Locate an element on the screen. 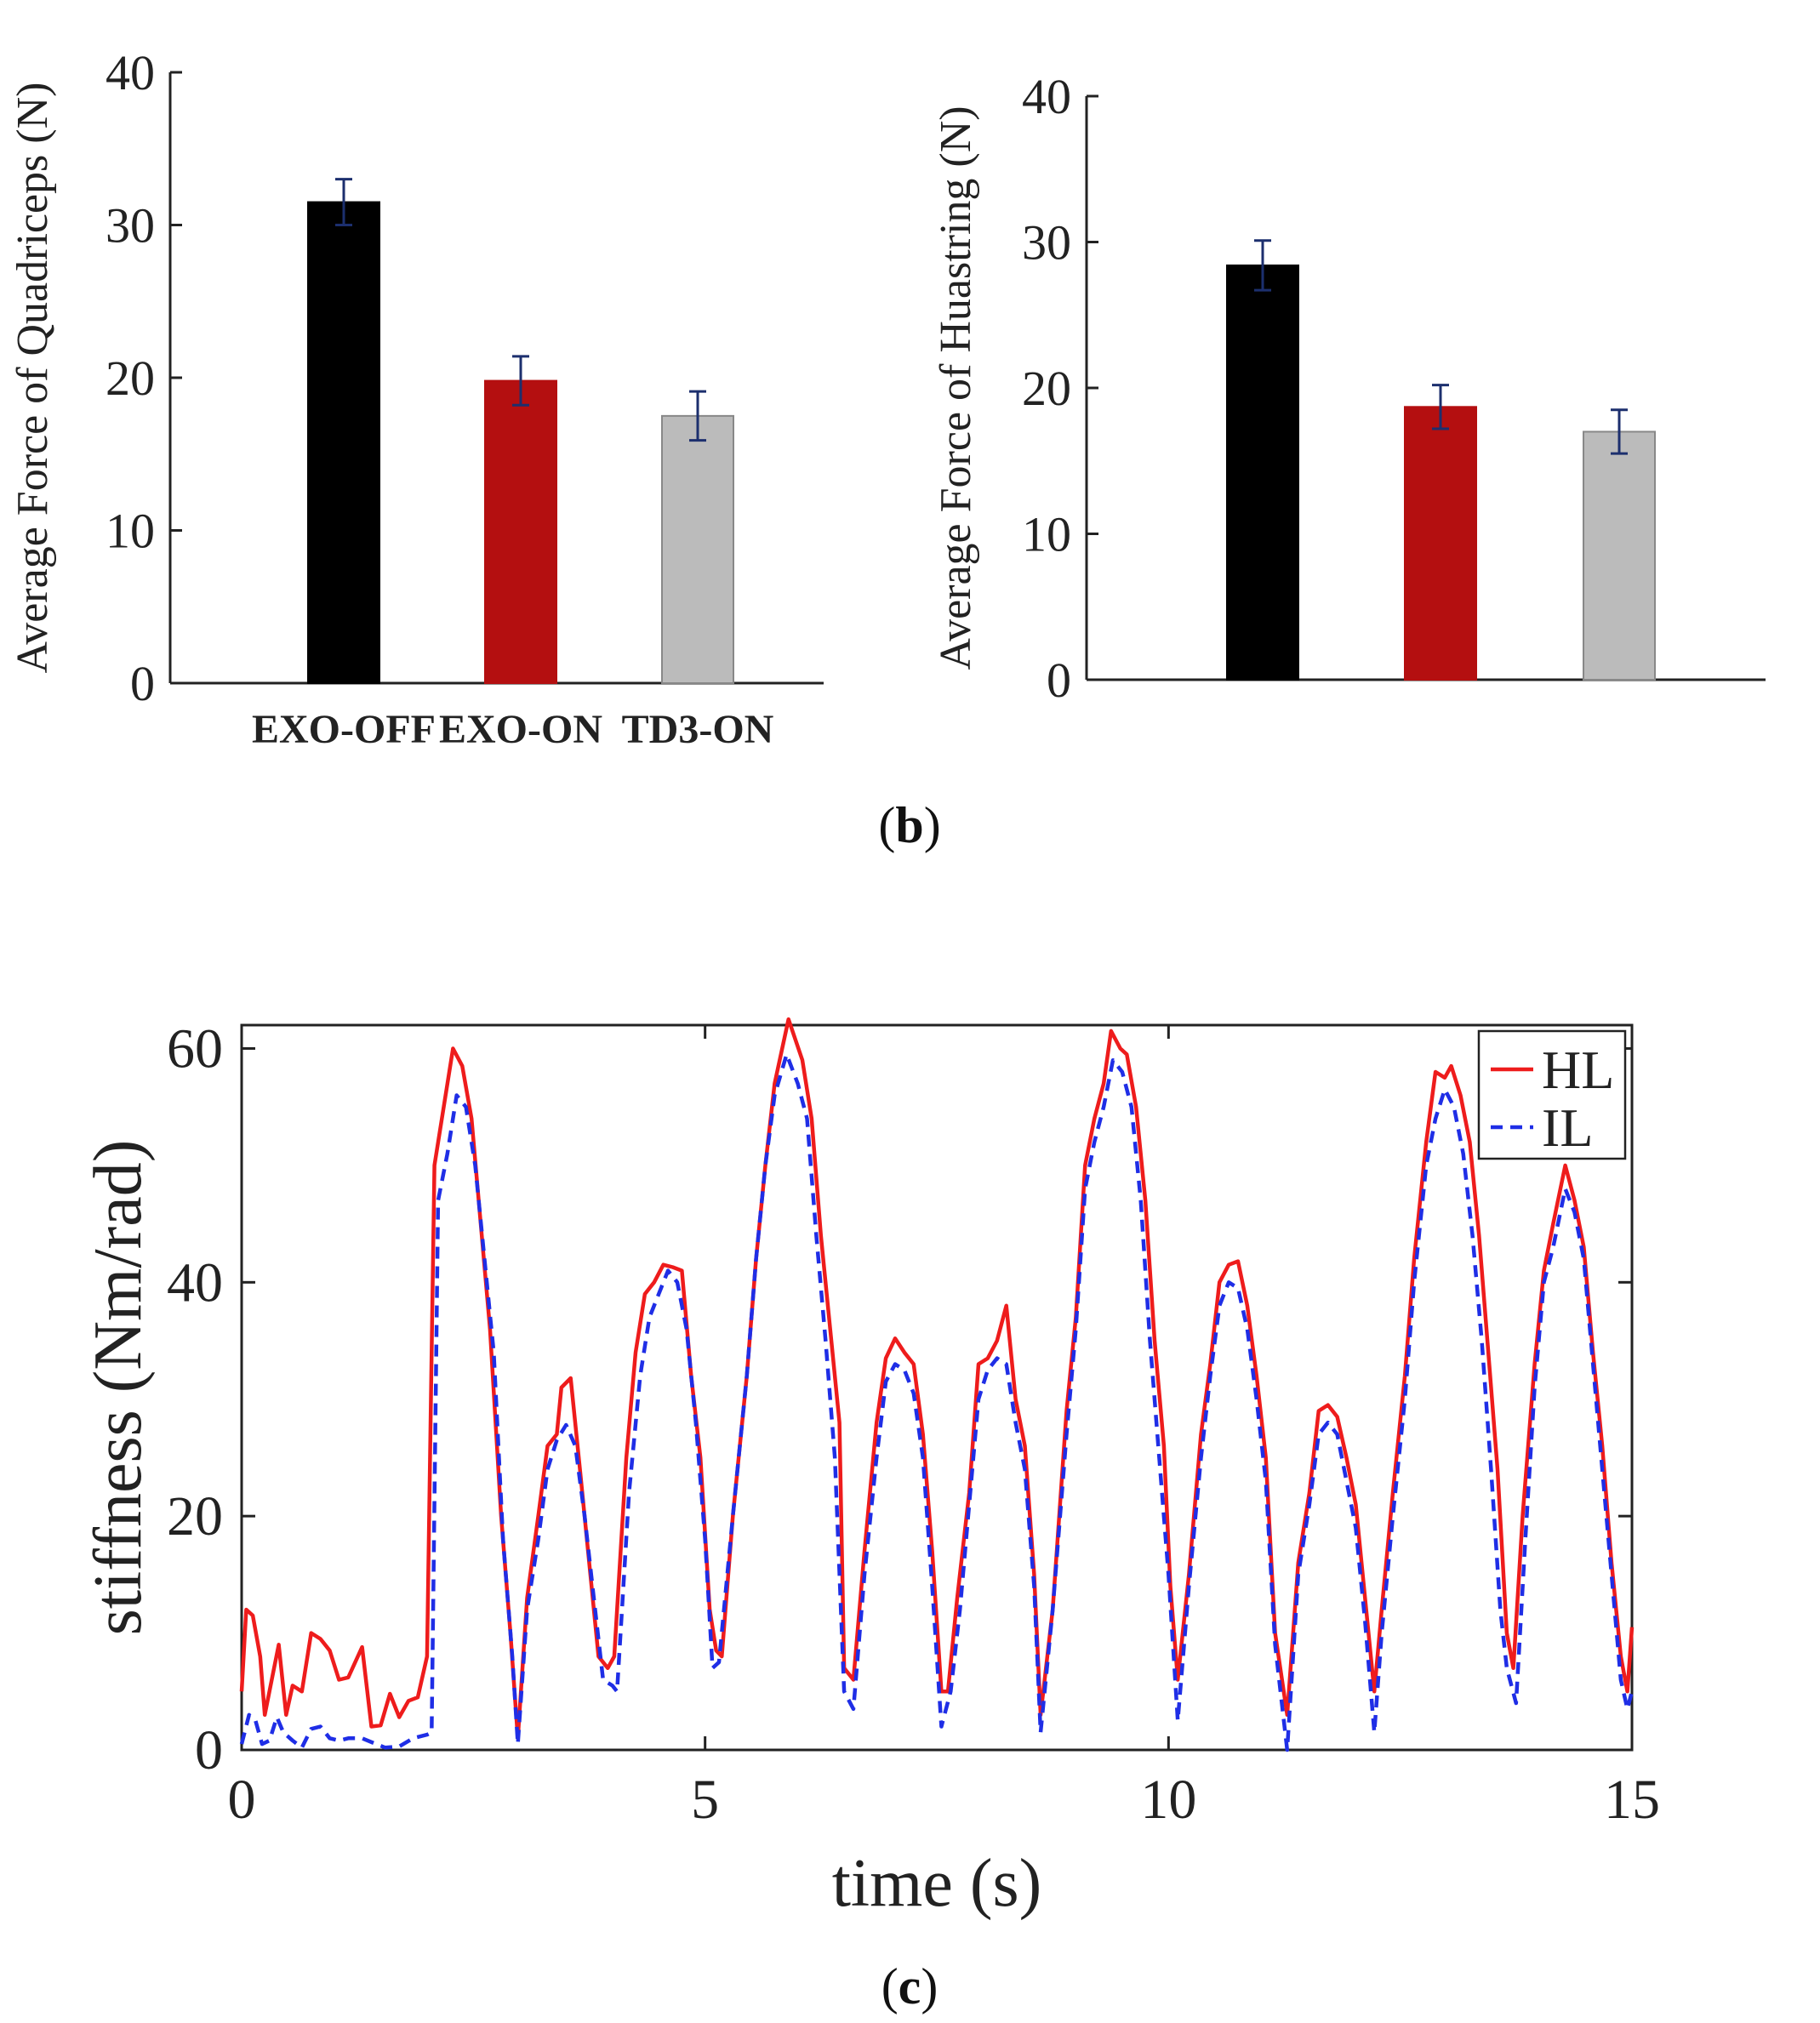 This screenshot has height=2023, width=1820. x-tick-label: 10 is located at coordinates (1168, 1800).